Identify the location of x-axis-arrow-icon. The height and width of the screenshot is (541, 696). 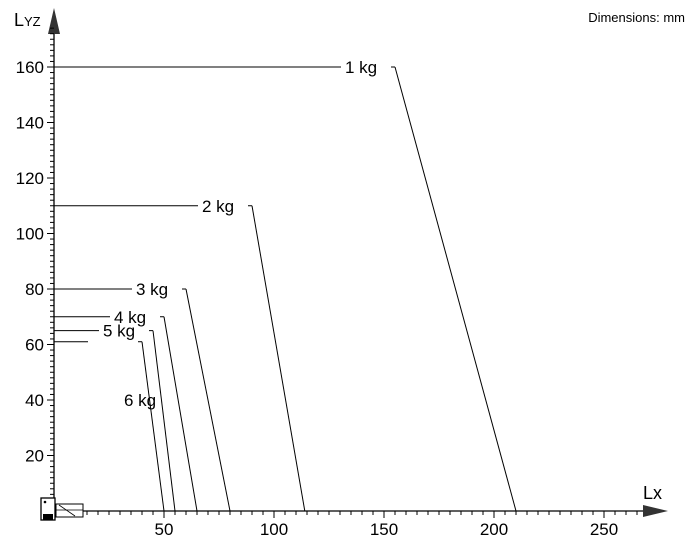
(655, 511).